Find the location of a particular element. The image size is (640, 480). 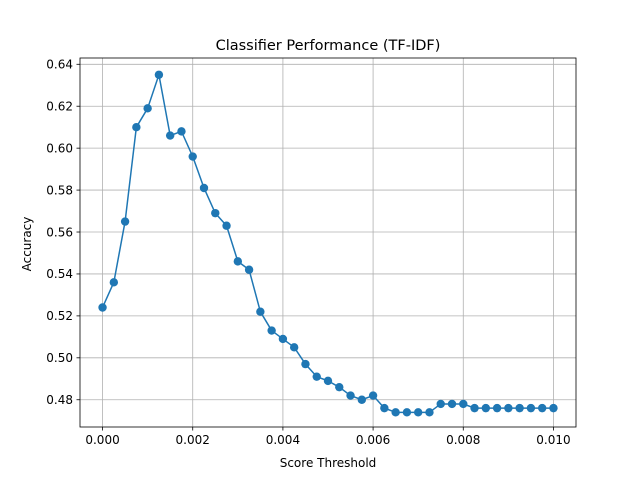

x-tick-label: 0.002 is located at coordinates (193, 440).